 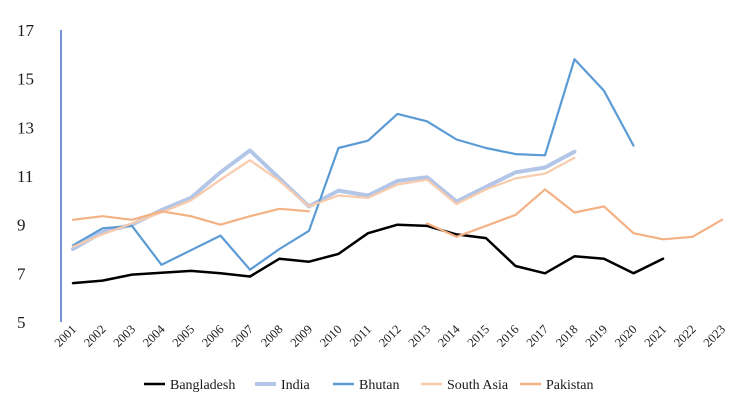 I want to click on y-tick-label: 9, so click(x=21, y=225).